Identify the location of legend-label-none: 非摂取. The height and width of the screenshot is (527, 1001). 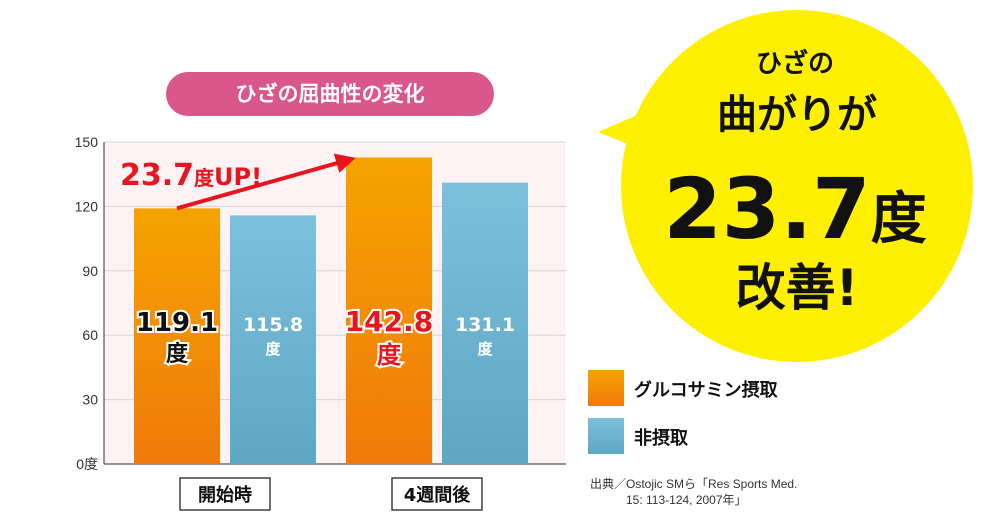
(661, 438).